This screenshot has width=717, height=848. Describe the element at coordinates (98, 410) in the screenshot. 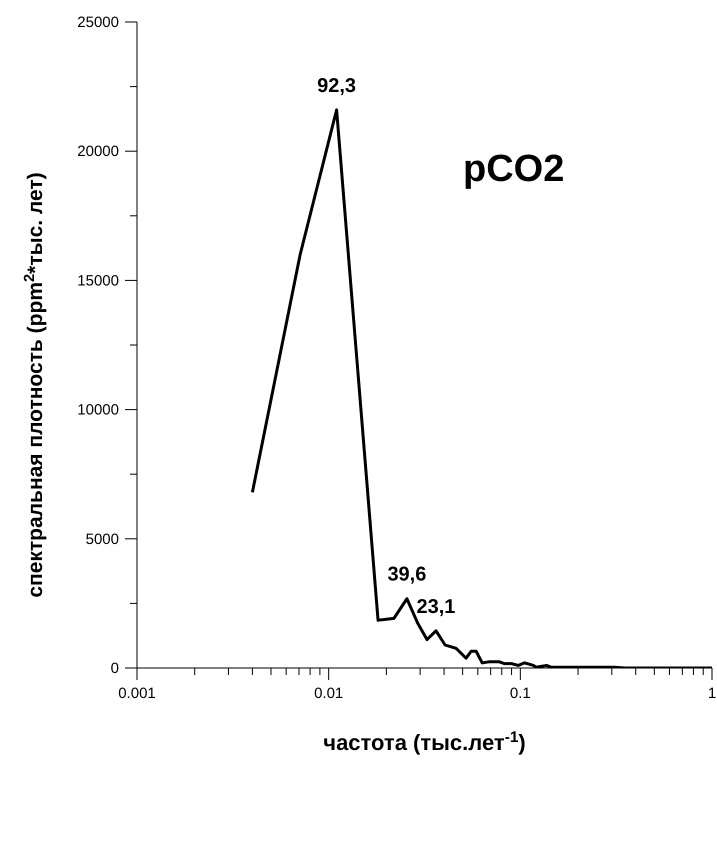

I see `y-tick-label: 10000` at that location.